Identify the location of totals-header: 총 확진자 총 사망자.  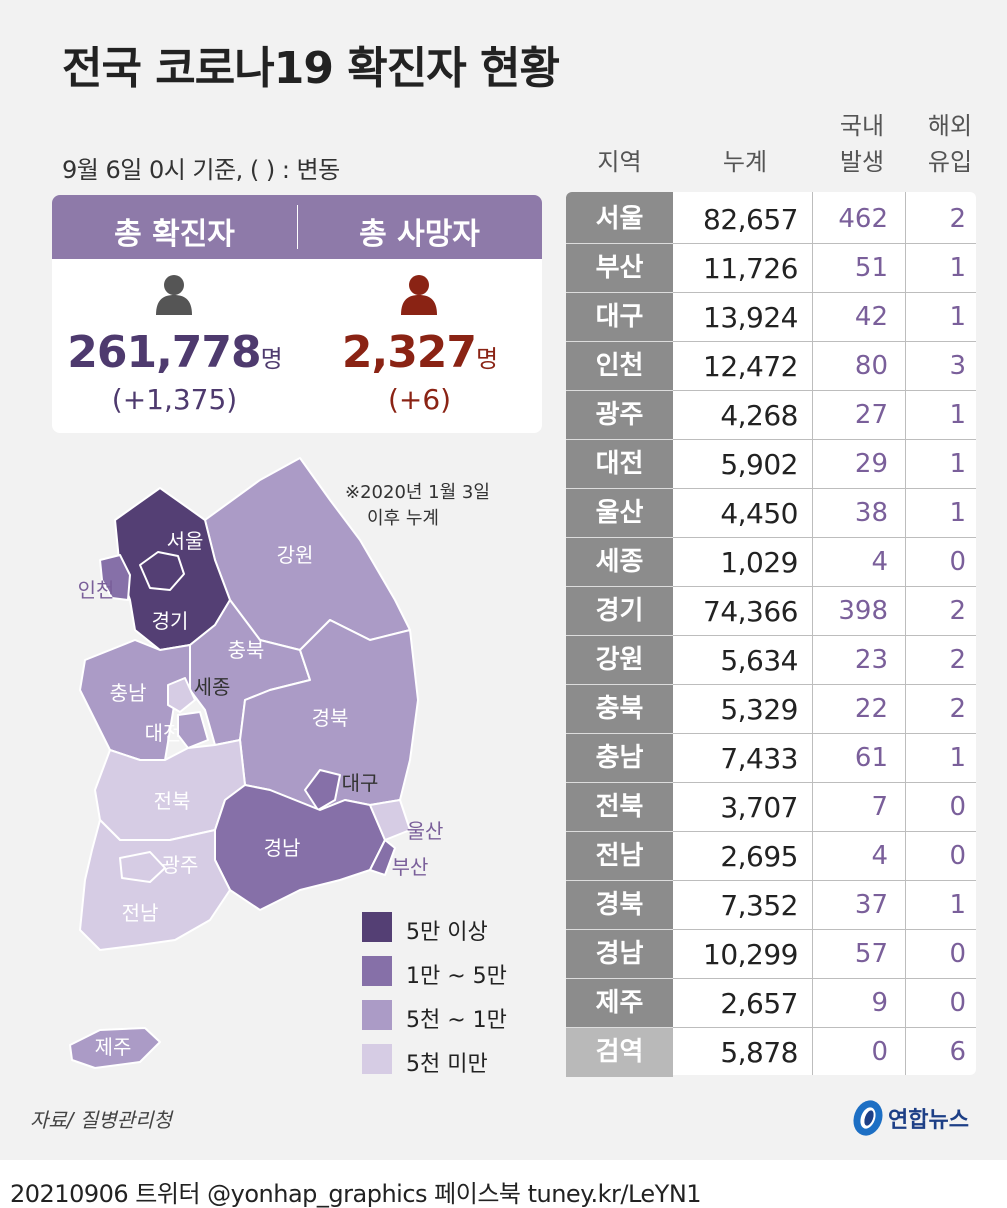
(297, 227).